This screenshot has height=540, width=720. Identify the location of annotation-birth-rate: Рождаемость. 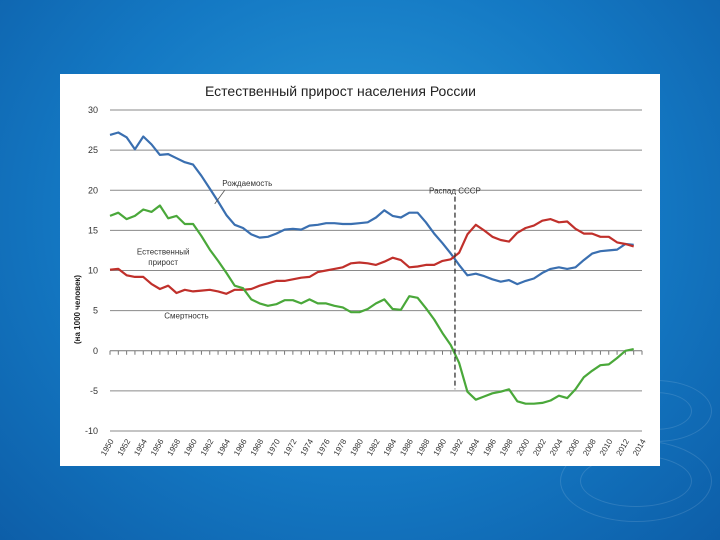
(247, 183).